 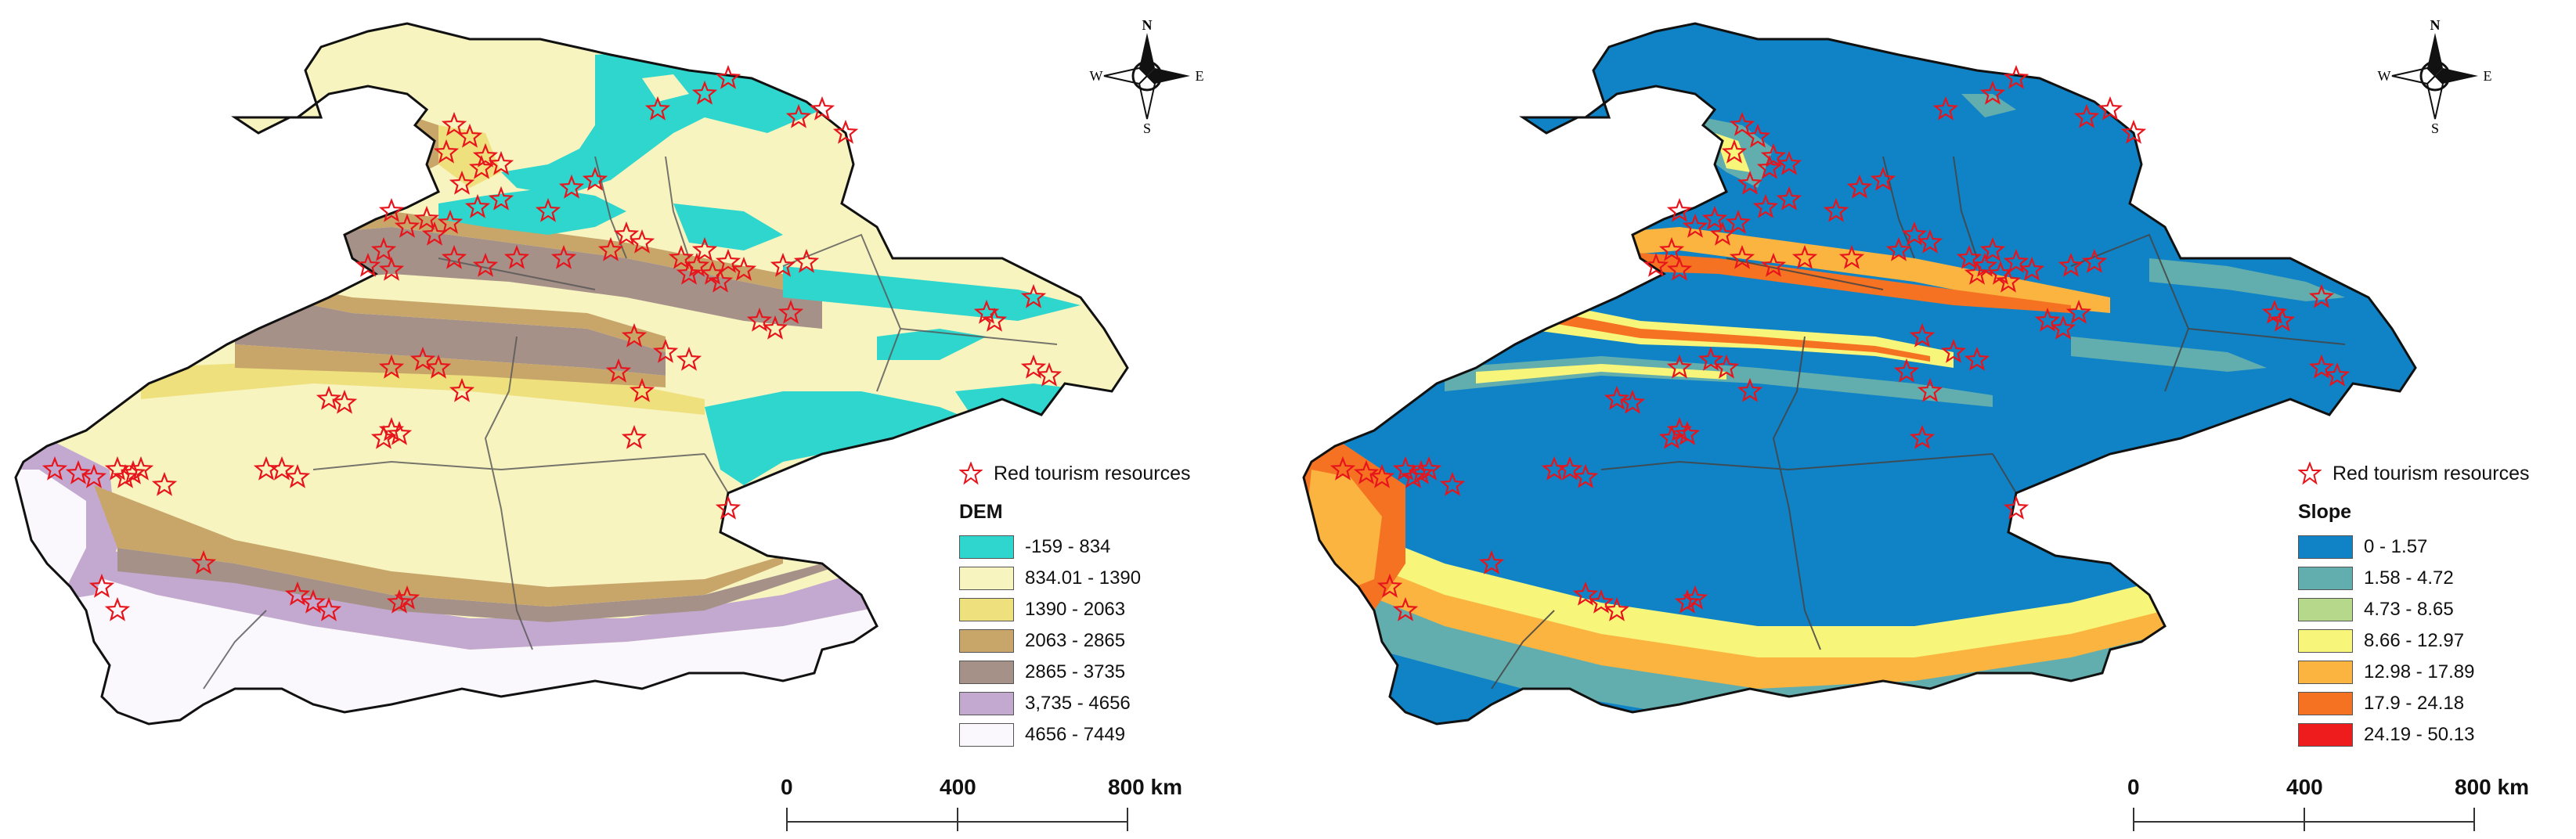 What do you see at coordinates (2413, 735) in the screenshot?
I see `legend-row: 24.19 - 50.13` at bounding box center [2413, 735].